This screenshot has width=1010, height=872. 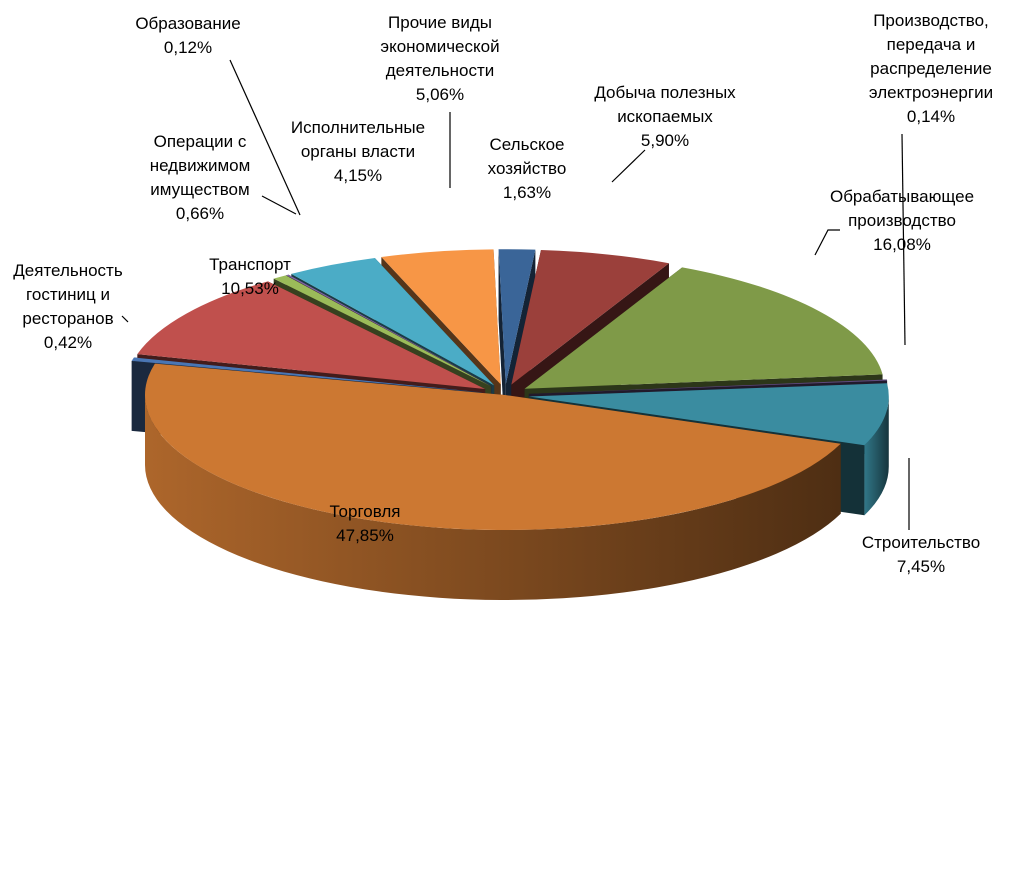 What do you see at coordinates (931, 44) in the screenshot?
I see `slice-name-line: передача и` at bounding box center [931, 44].